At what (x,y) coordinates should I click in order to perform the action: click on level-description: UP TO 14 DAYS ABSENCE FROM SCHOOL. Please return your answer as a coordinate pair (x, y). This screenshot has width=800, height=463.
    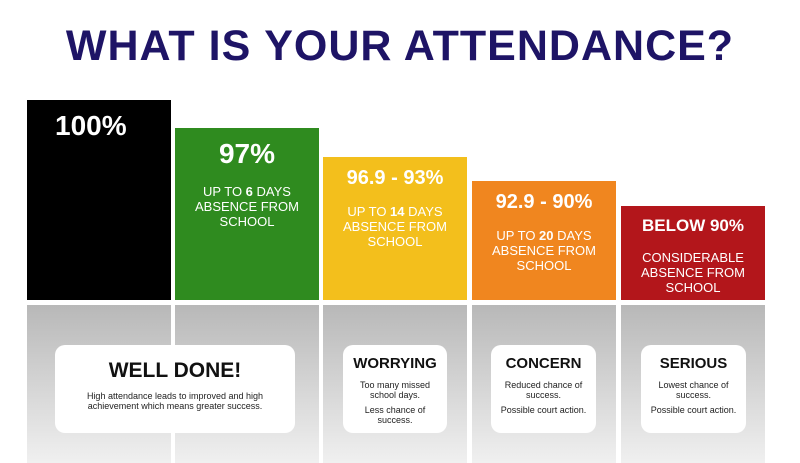
    Looking at the image, I should click on (395, 226).